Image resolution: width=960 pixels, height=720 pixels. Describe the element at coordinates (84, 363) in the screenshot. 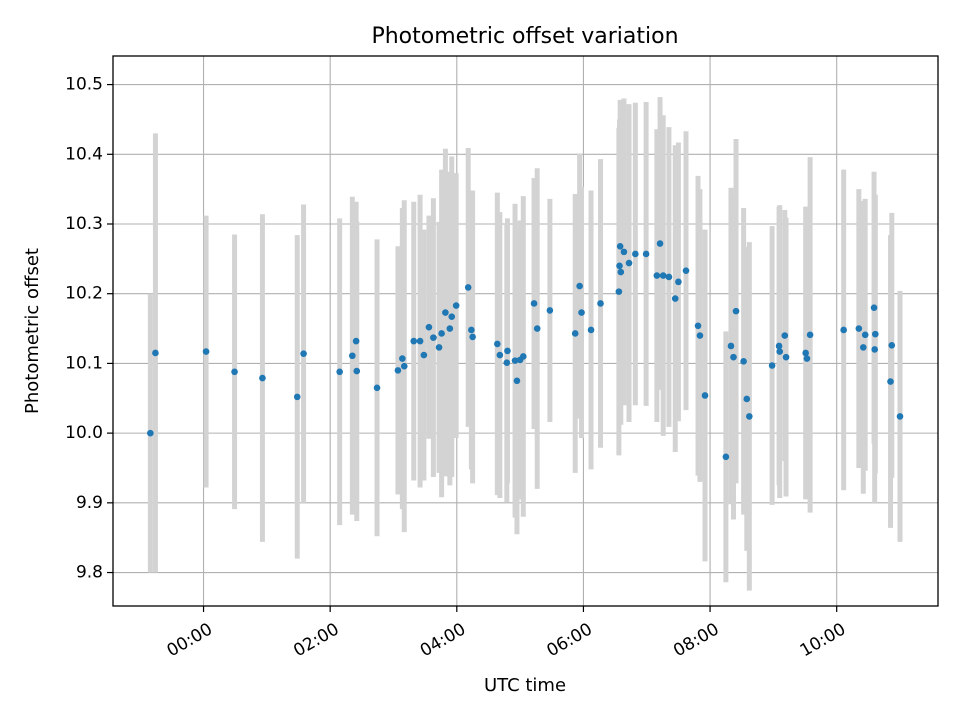

I see `y-tick-label: 10.1` at that location.